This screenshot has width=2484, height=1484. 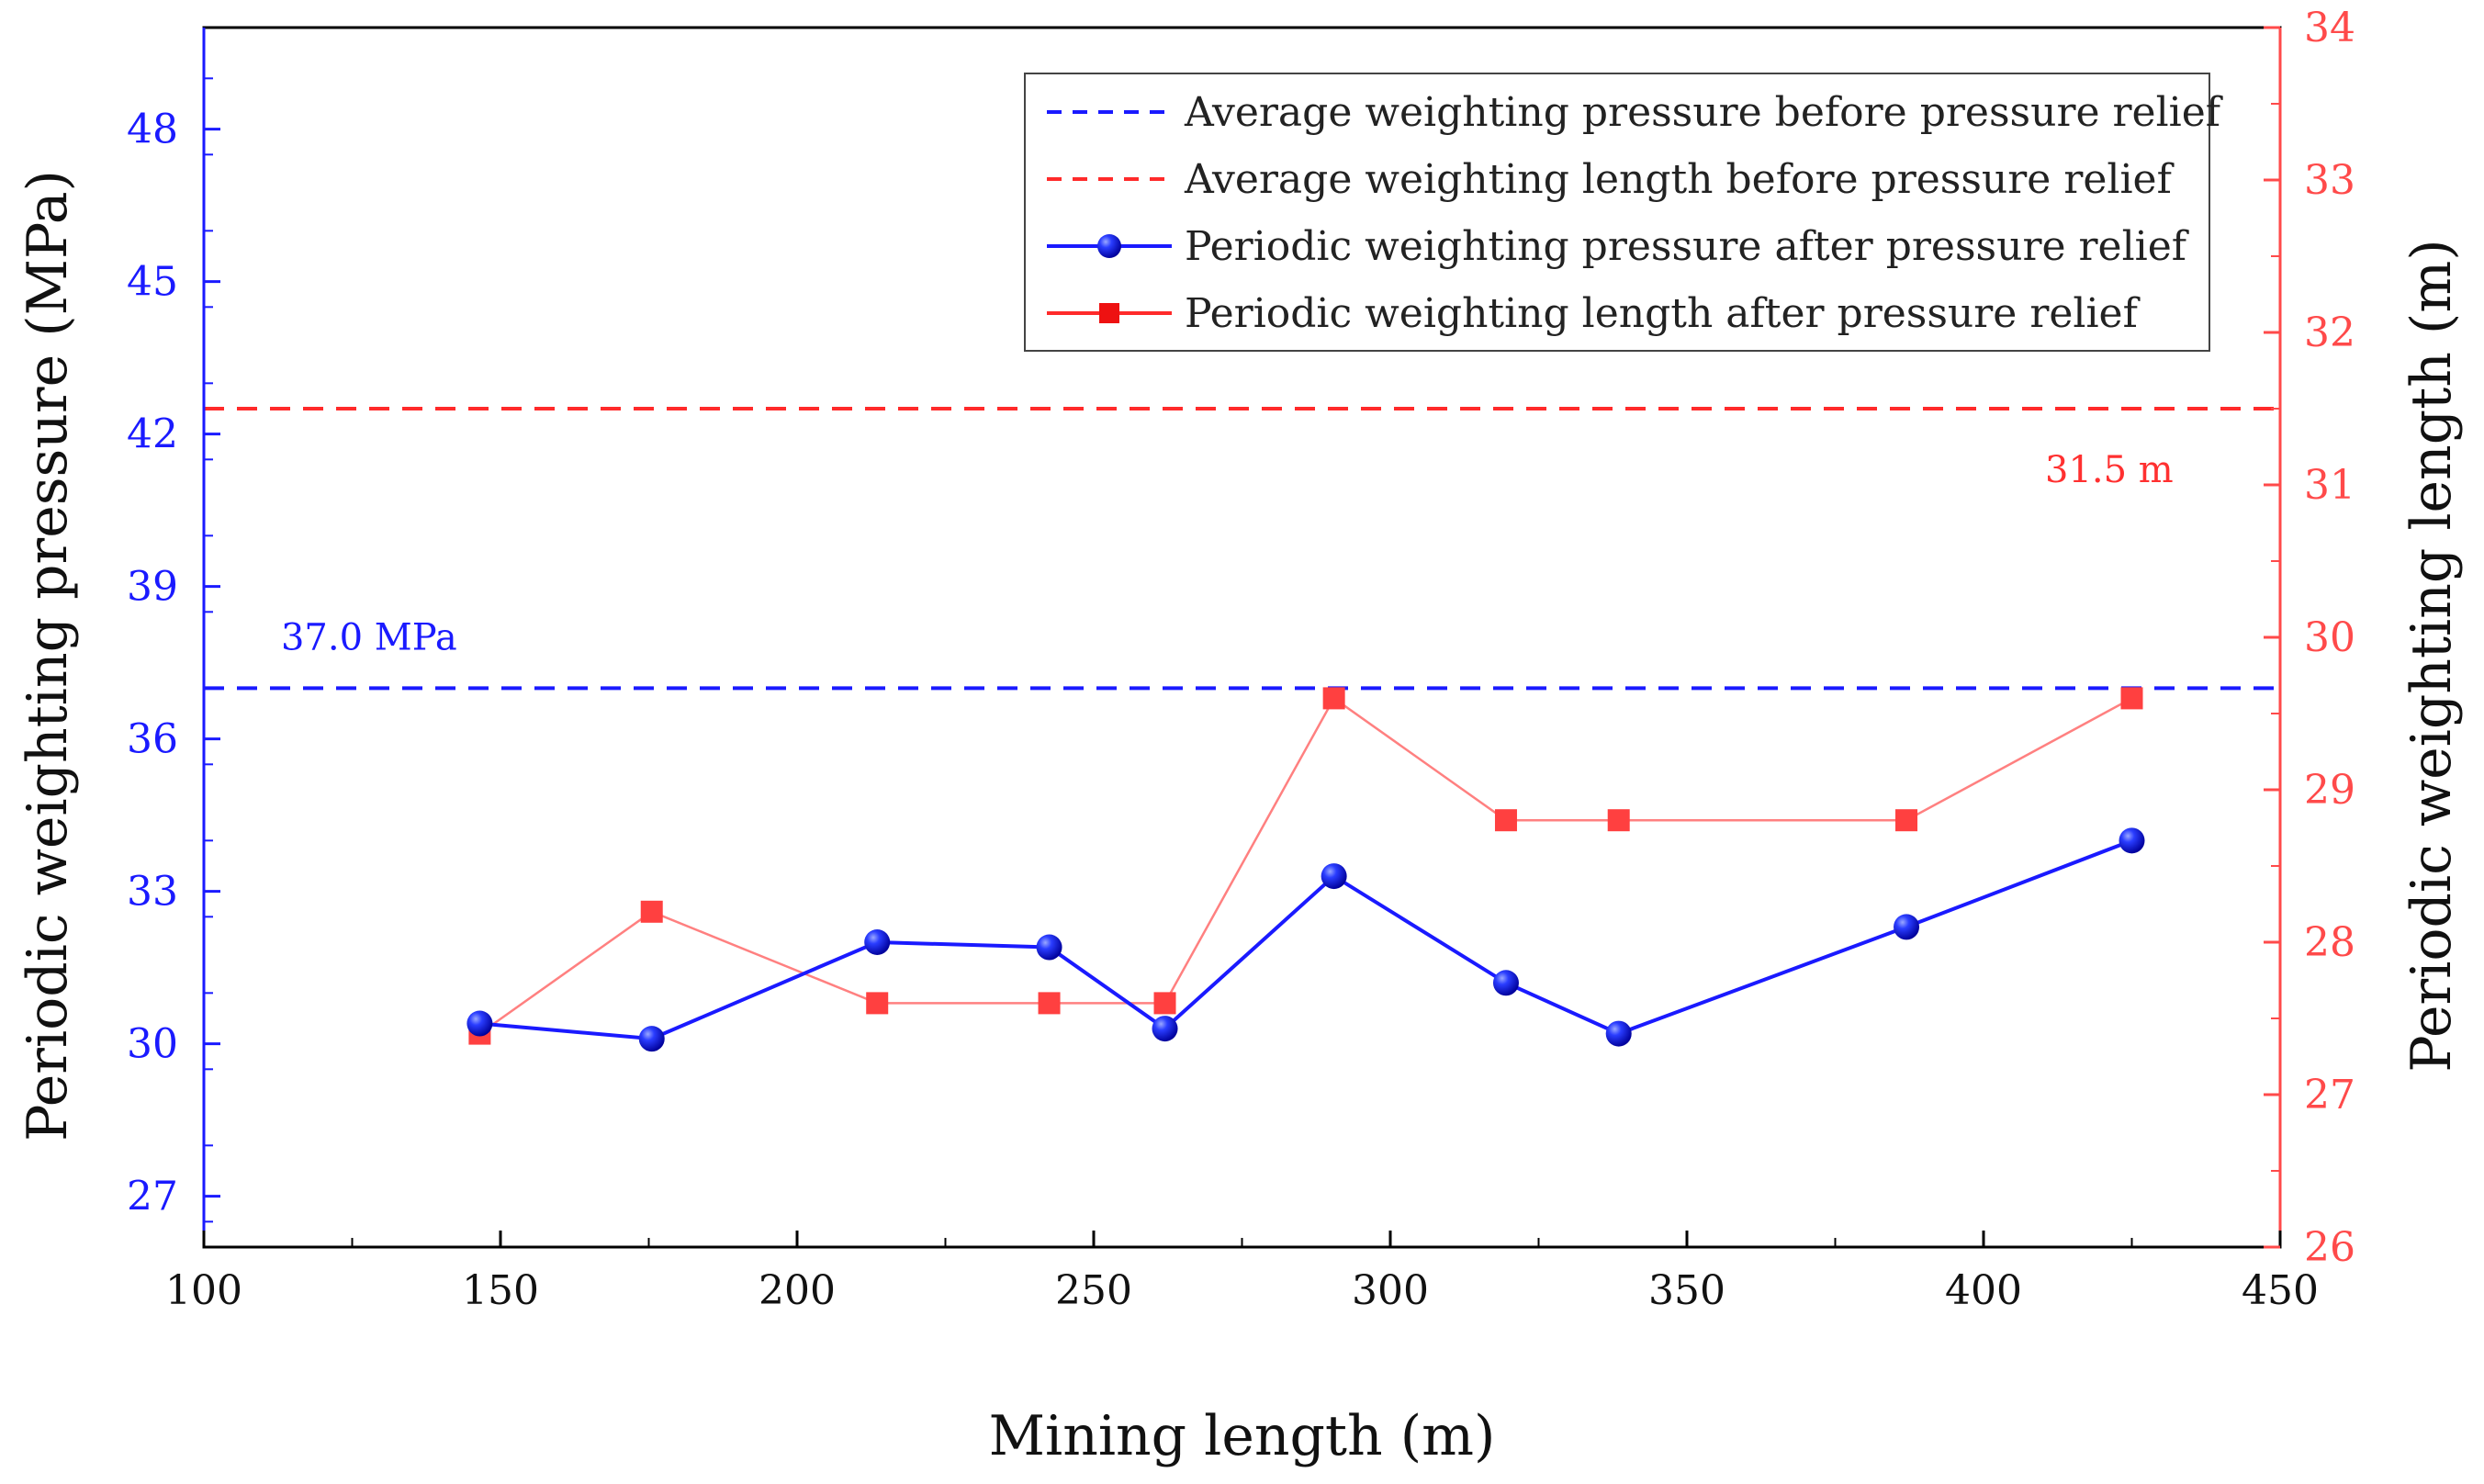 I want to click on pressure-series-line, so click(x=1306, y=940).